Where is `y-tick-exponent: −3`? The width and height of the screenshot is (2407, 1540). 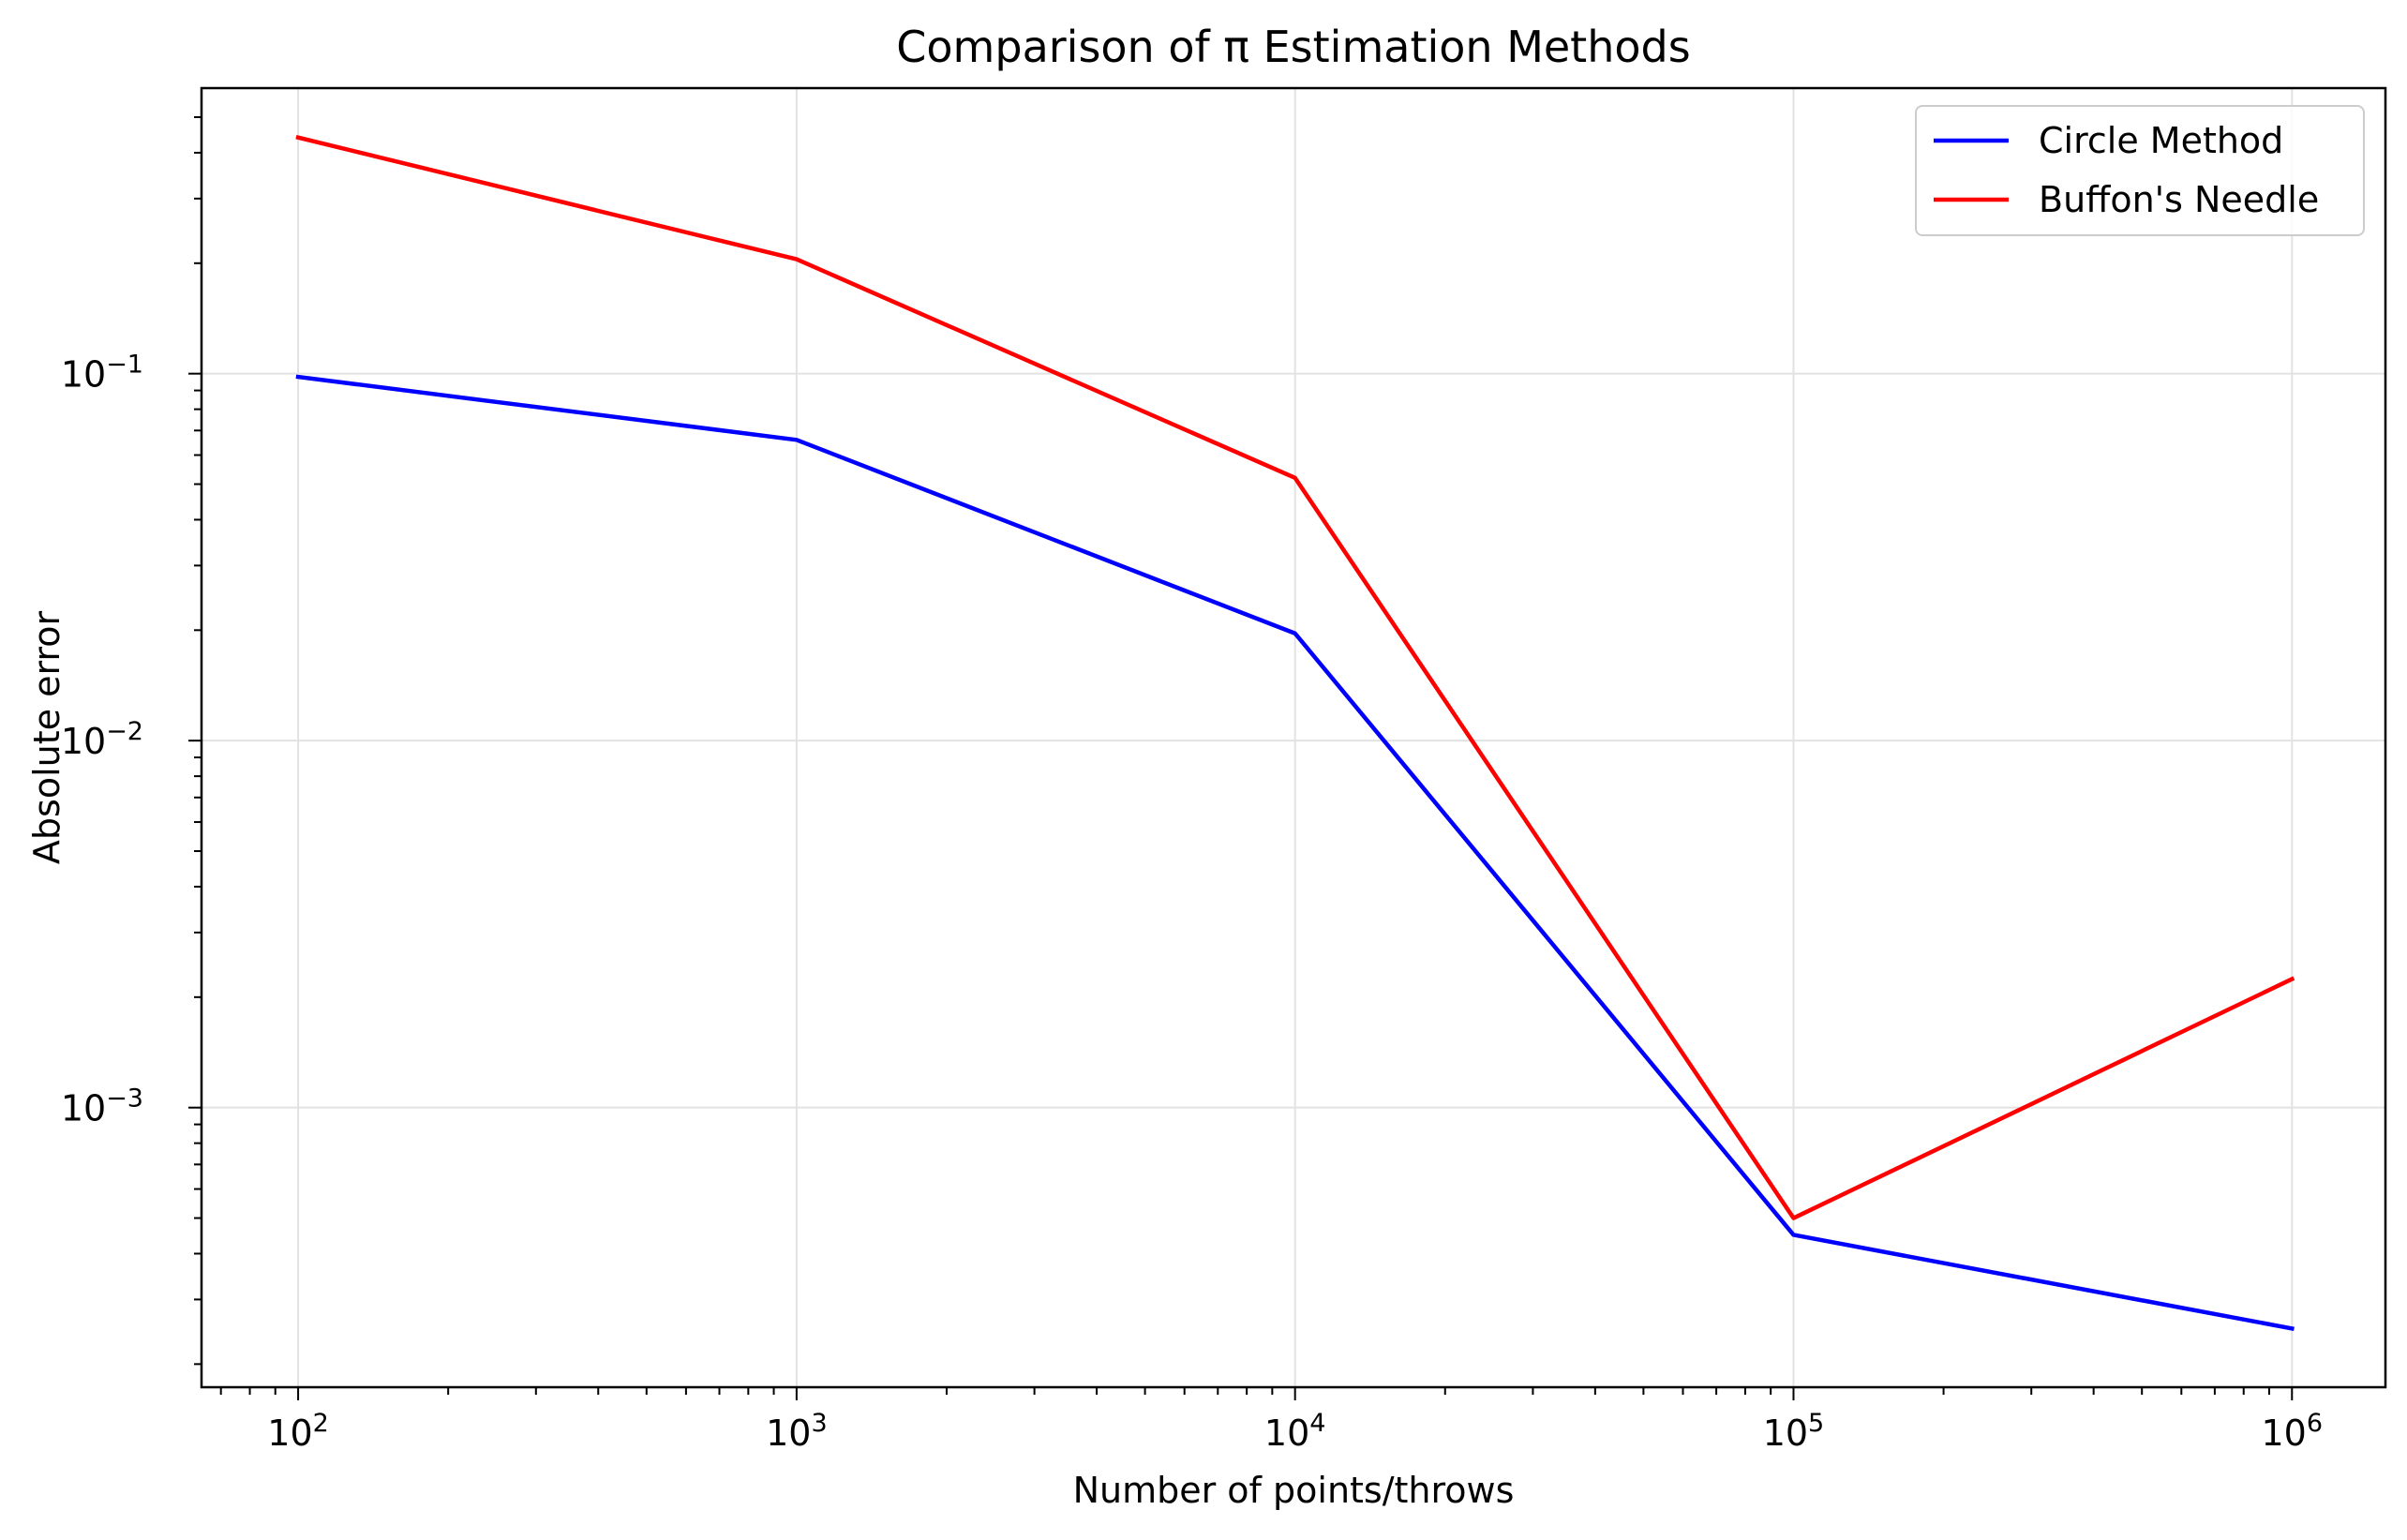
y-tick-exponent: −3 is located at coordinates (125, 1099).